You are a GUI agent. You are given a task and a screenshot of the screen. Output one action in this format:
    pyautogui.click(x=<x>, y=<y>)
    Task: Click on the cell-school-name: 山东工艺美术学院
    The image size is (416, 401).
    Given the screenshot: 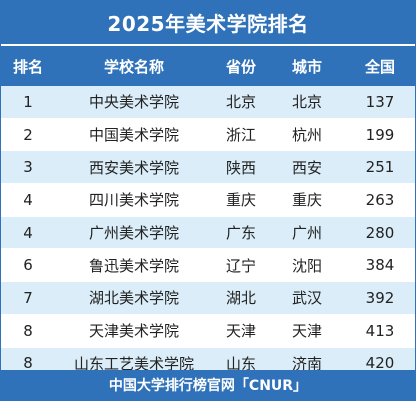 What is the action you would take?
    pyautogui.click(x=133, y=363)
    